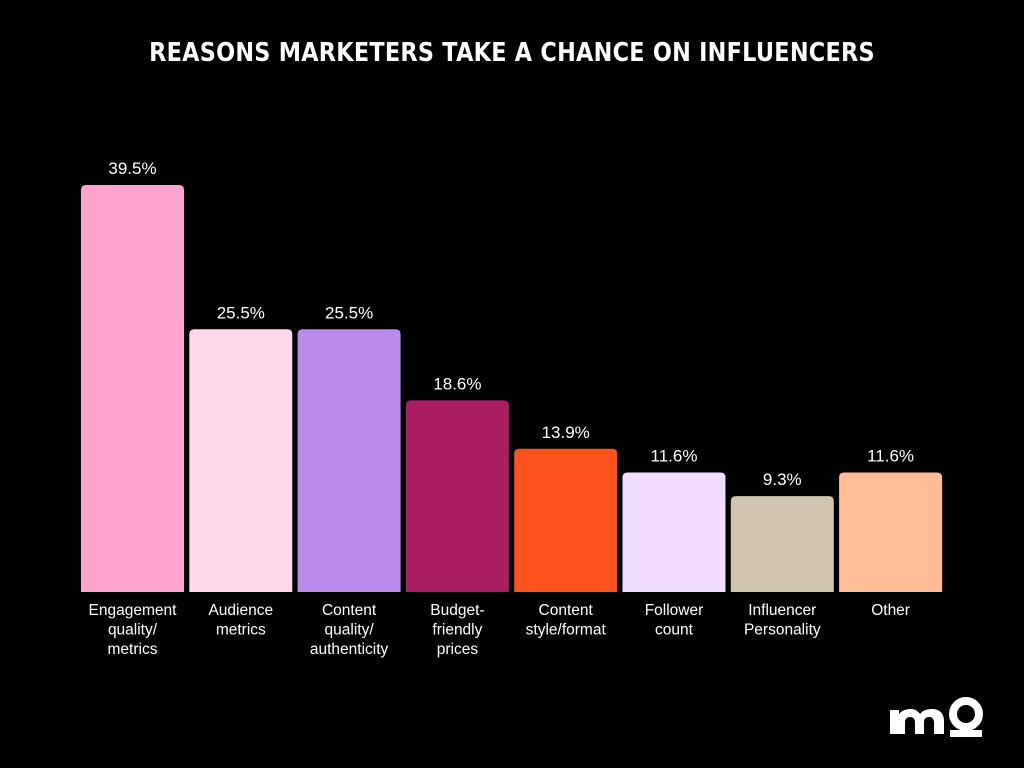  I want to click on data-label-4: 13.9%, so click(566, 432).